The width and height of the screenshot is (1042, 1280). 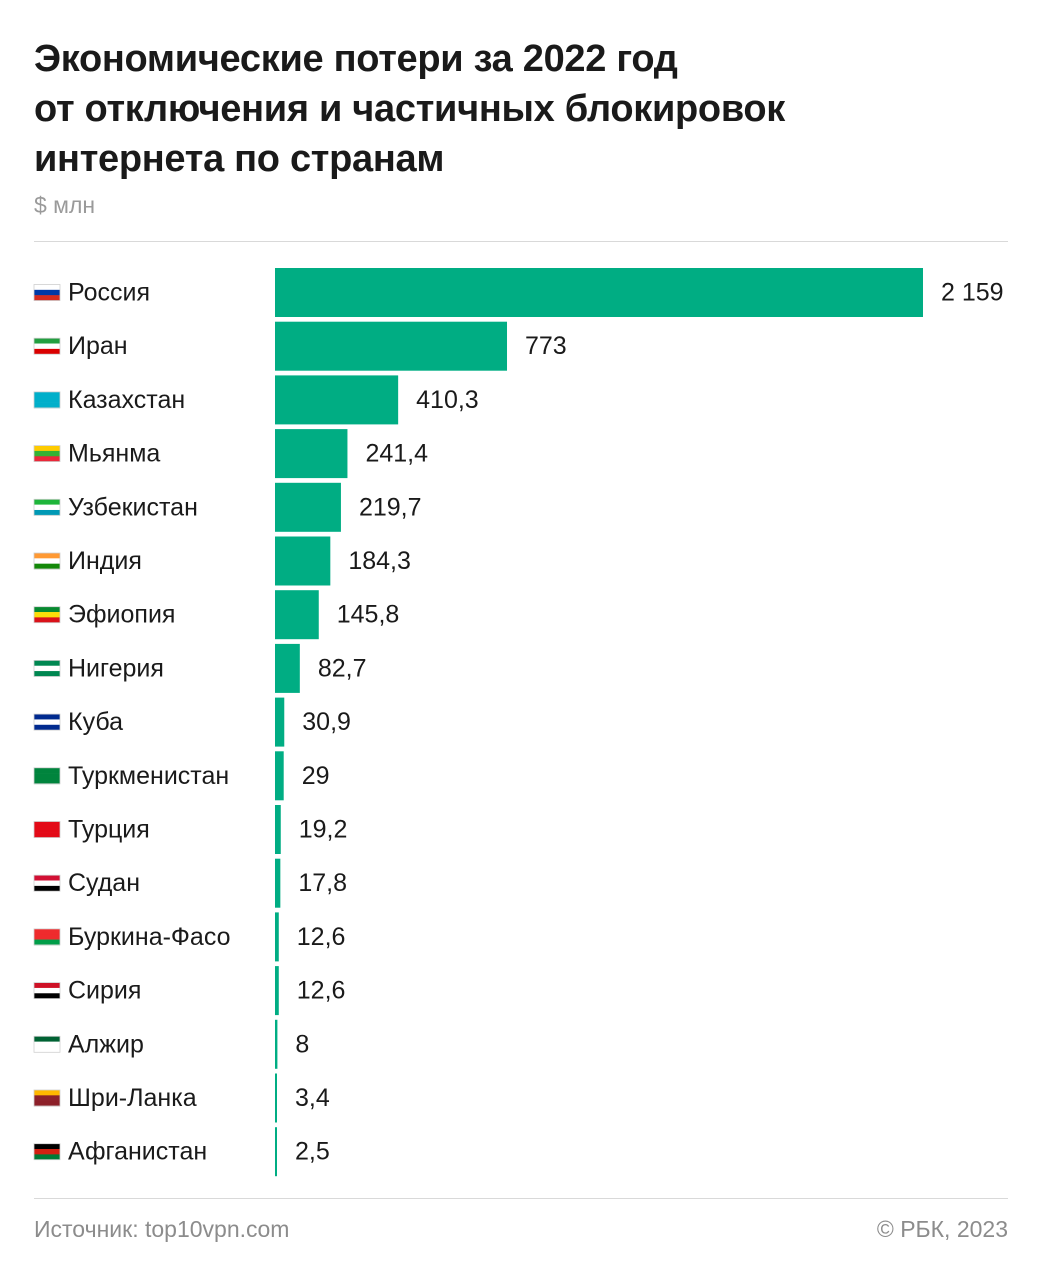 What do you see at coordinates (116, 668) in the screenshot?
I see `category-label: Нигерия` at bounding box center [116, 668].